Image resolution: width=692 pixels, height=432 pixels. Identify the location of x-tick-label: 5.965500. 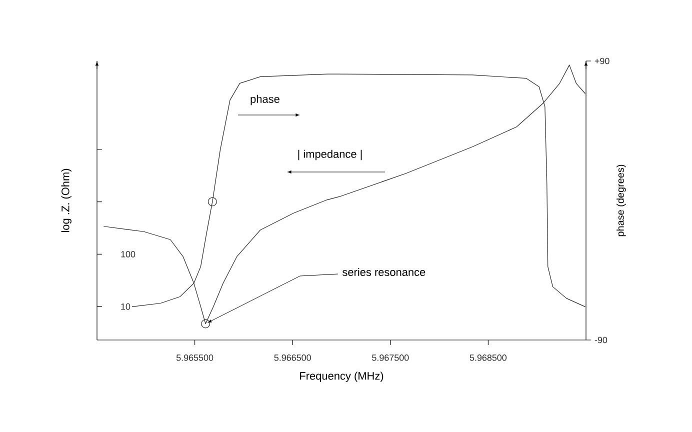
(195, 357).